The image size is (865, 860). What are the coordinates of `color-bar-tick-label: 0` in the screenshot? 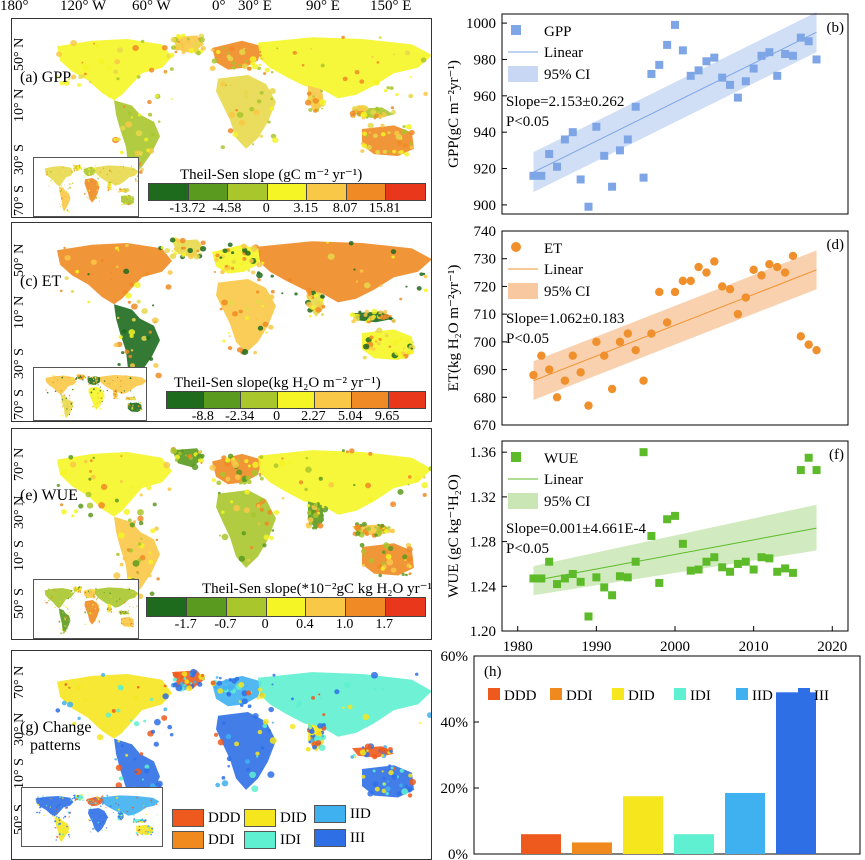 It's located at (265, 624).